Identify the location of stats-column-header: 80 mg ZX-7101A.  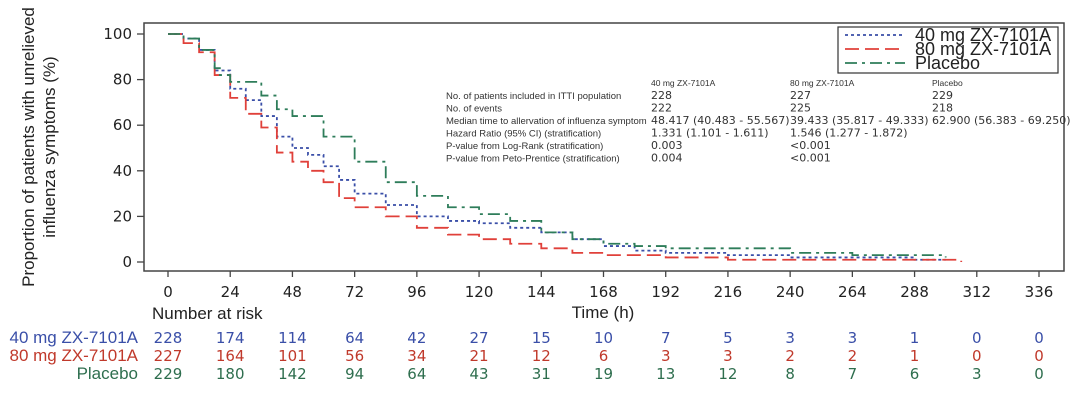
(822, 83).